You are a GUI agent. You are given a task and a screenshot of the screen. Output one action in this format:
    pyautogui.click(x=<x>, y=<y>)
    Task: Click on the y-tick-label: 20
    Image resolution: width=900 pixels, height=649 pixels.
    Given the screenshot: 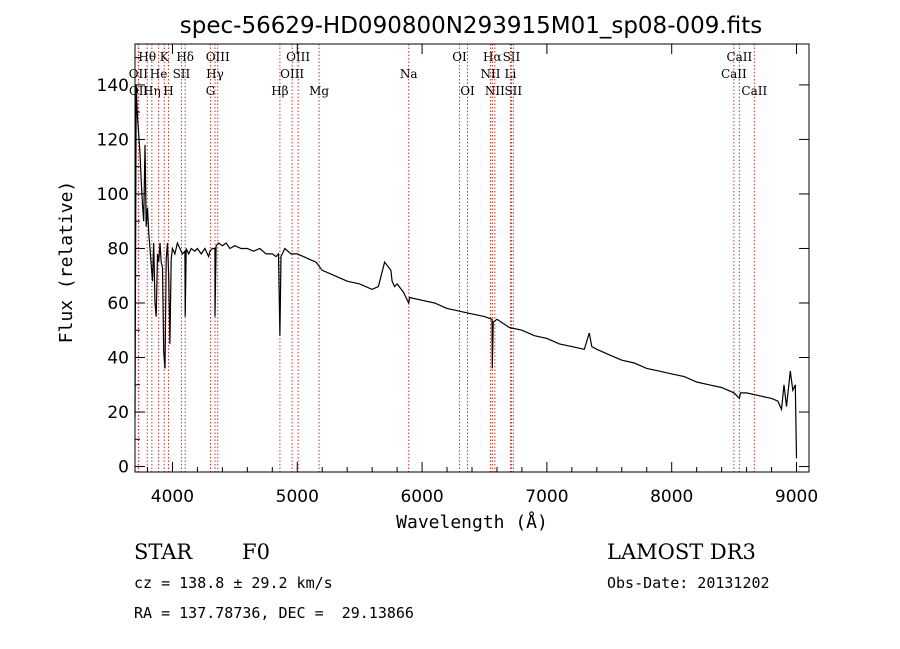 What is the action you would take?
    pyautogui.click(x=118, y=413)
    